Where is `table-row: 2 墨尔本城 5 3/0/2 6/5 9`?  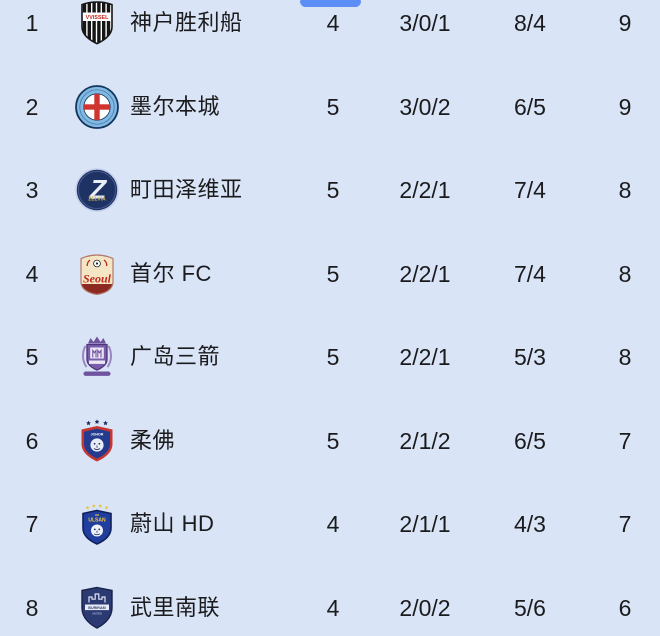
table-row: 2 墨尔本城 5 3/0/2 6/5 9 is located at coordinates (330, 107).